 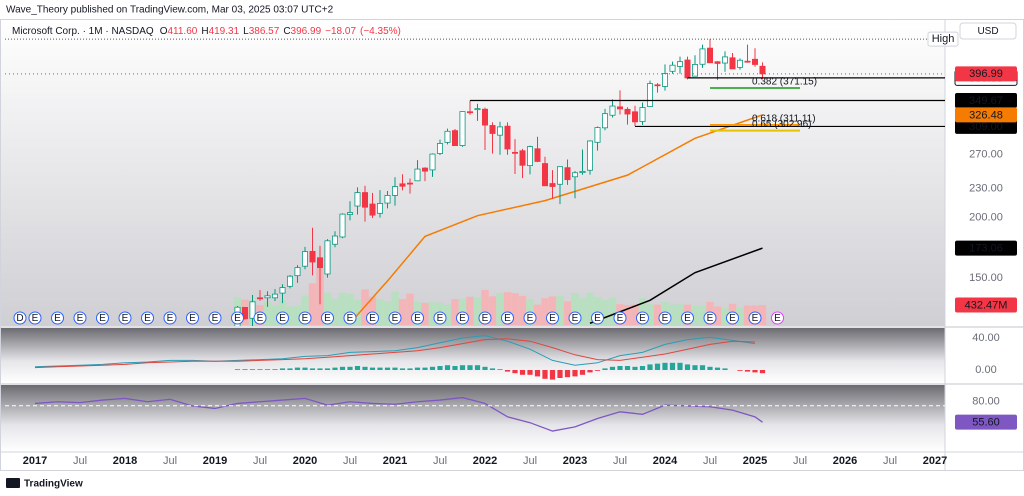 I want to click on currency-box, so click(x=988, y=31).